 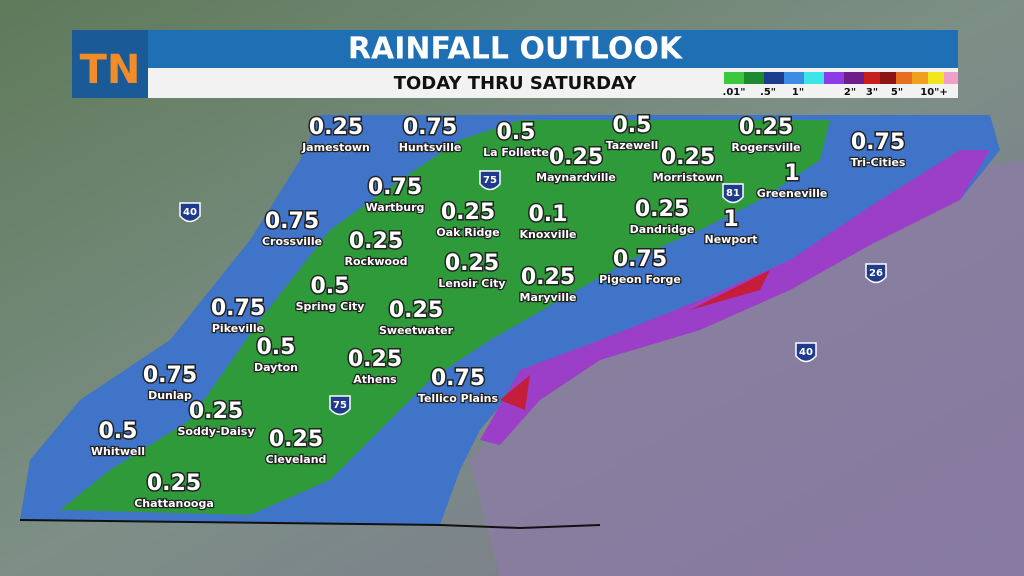 I want to click on city-name: Maynardville, so click(x=576, y=177).